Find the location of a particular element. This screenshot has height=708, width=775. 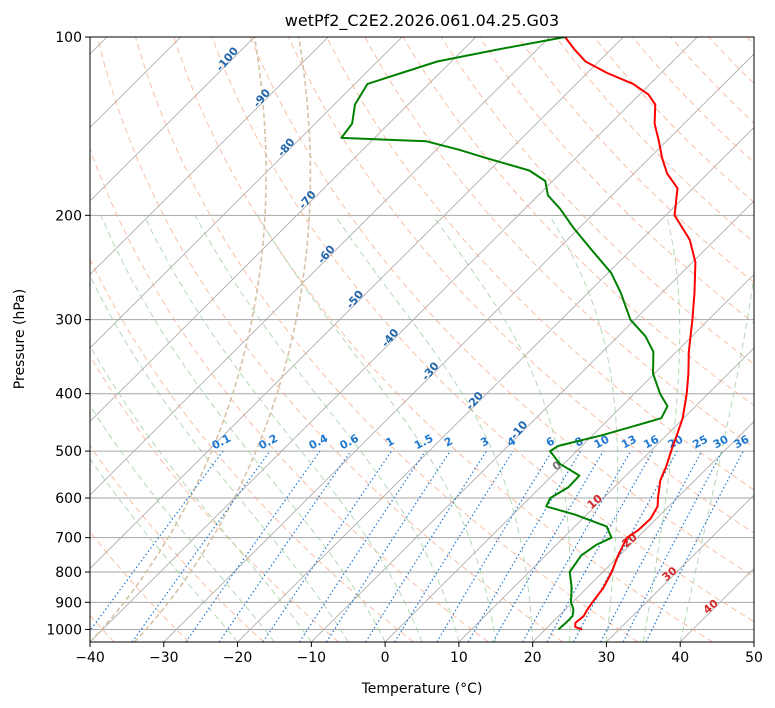

y-tick-label: 700 is located at coordinates (68, 539).